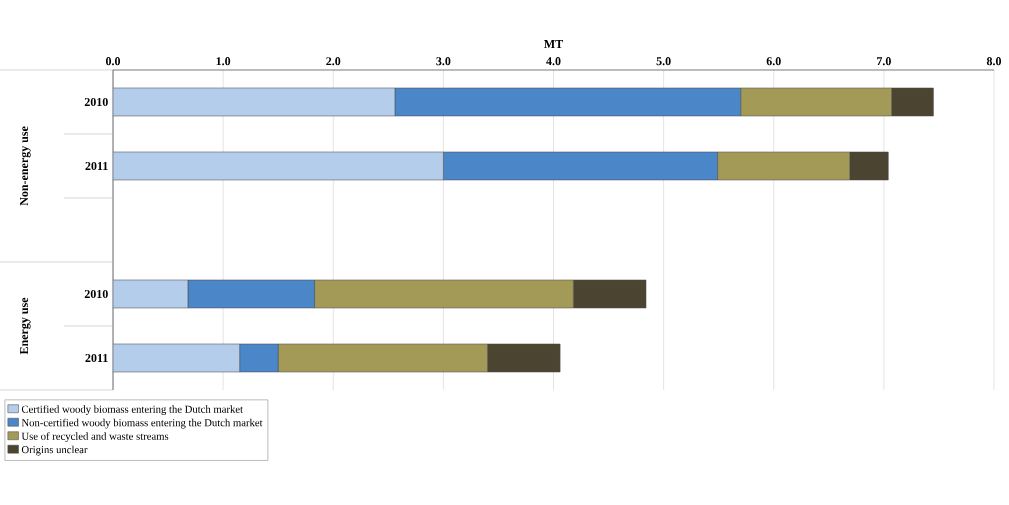 The width and height of the screenshot is (1009, 505). What do you see at coordinates (773, 61) in the screenshot?
I see `x-tick-label: 6.0` at bounding box center [773, 61].